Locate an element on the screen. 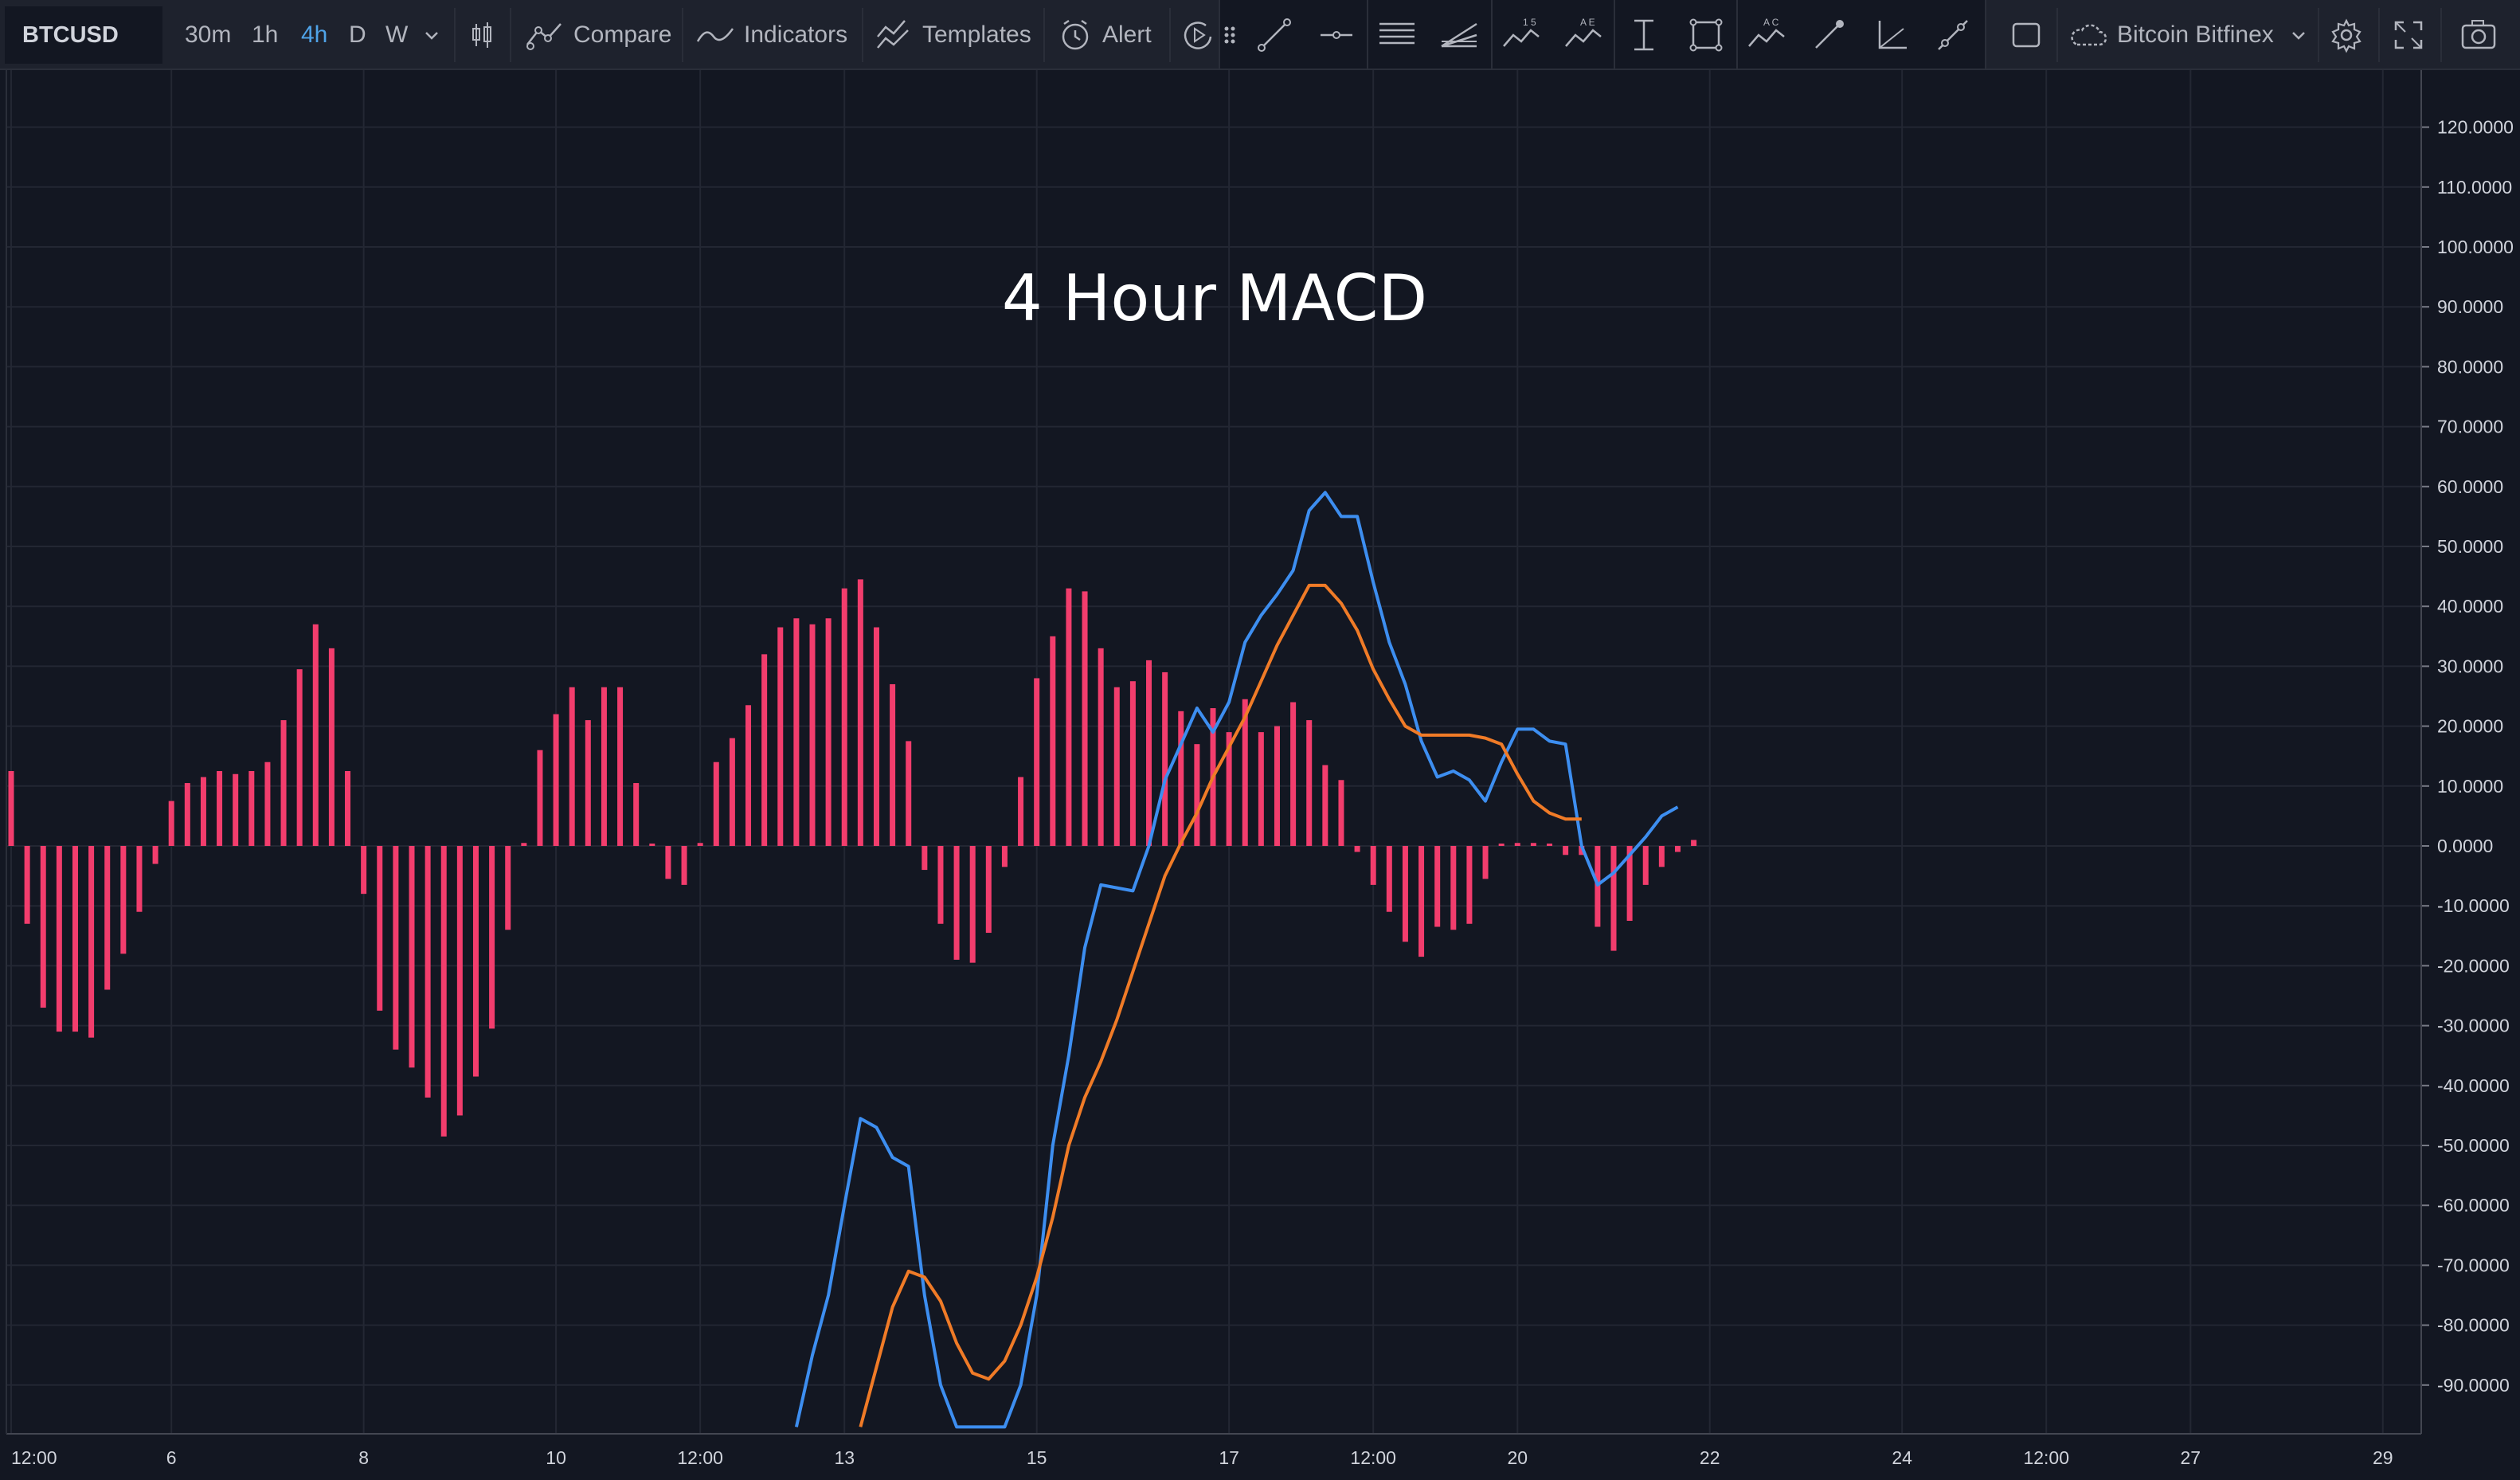 This screenshot has width=2520, height=1480. price-range-icon is located at coordinates (1644, 35).